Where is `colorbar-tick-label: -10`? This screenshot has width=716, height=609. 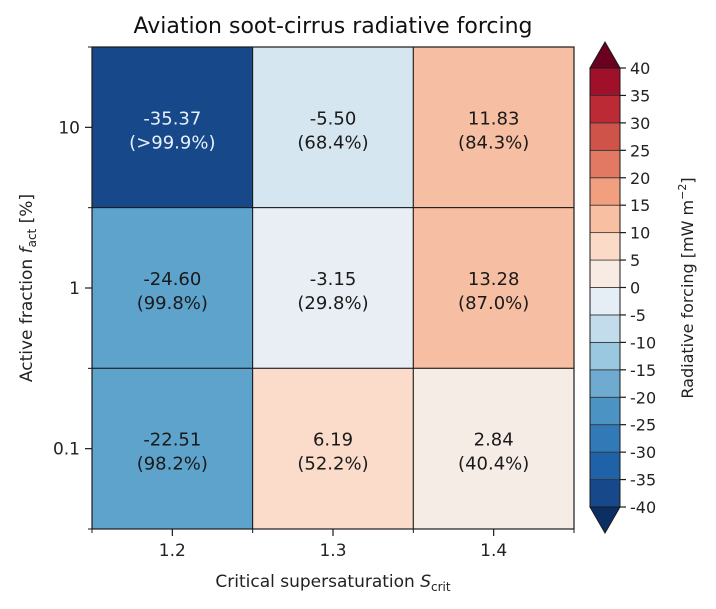 colorbar-tick-label: -10 is located at coordinates (643, 342).